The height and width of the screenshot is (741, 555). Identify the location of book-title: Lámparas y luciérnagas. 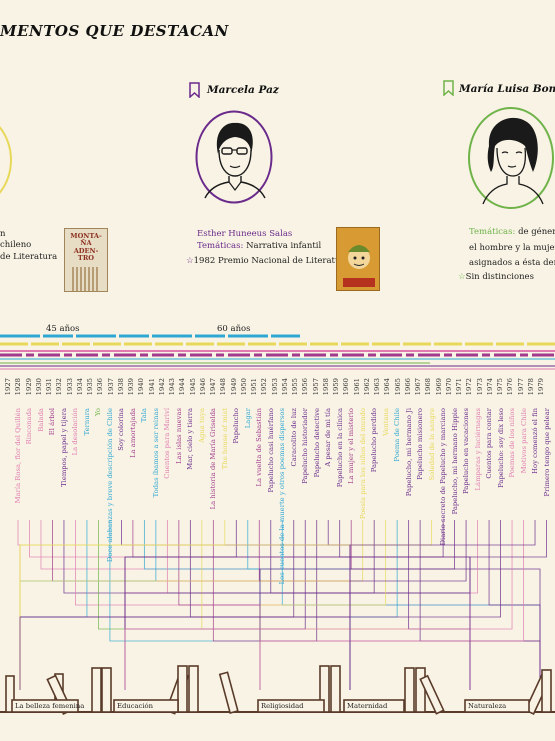
(477, 449).